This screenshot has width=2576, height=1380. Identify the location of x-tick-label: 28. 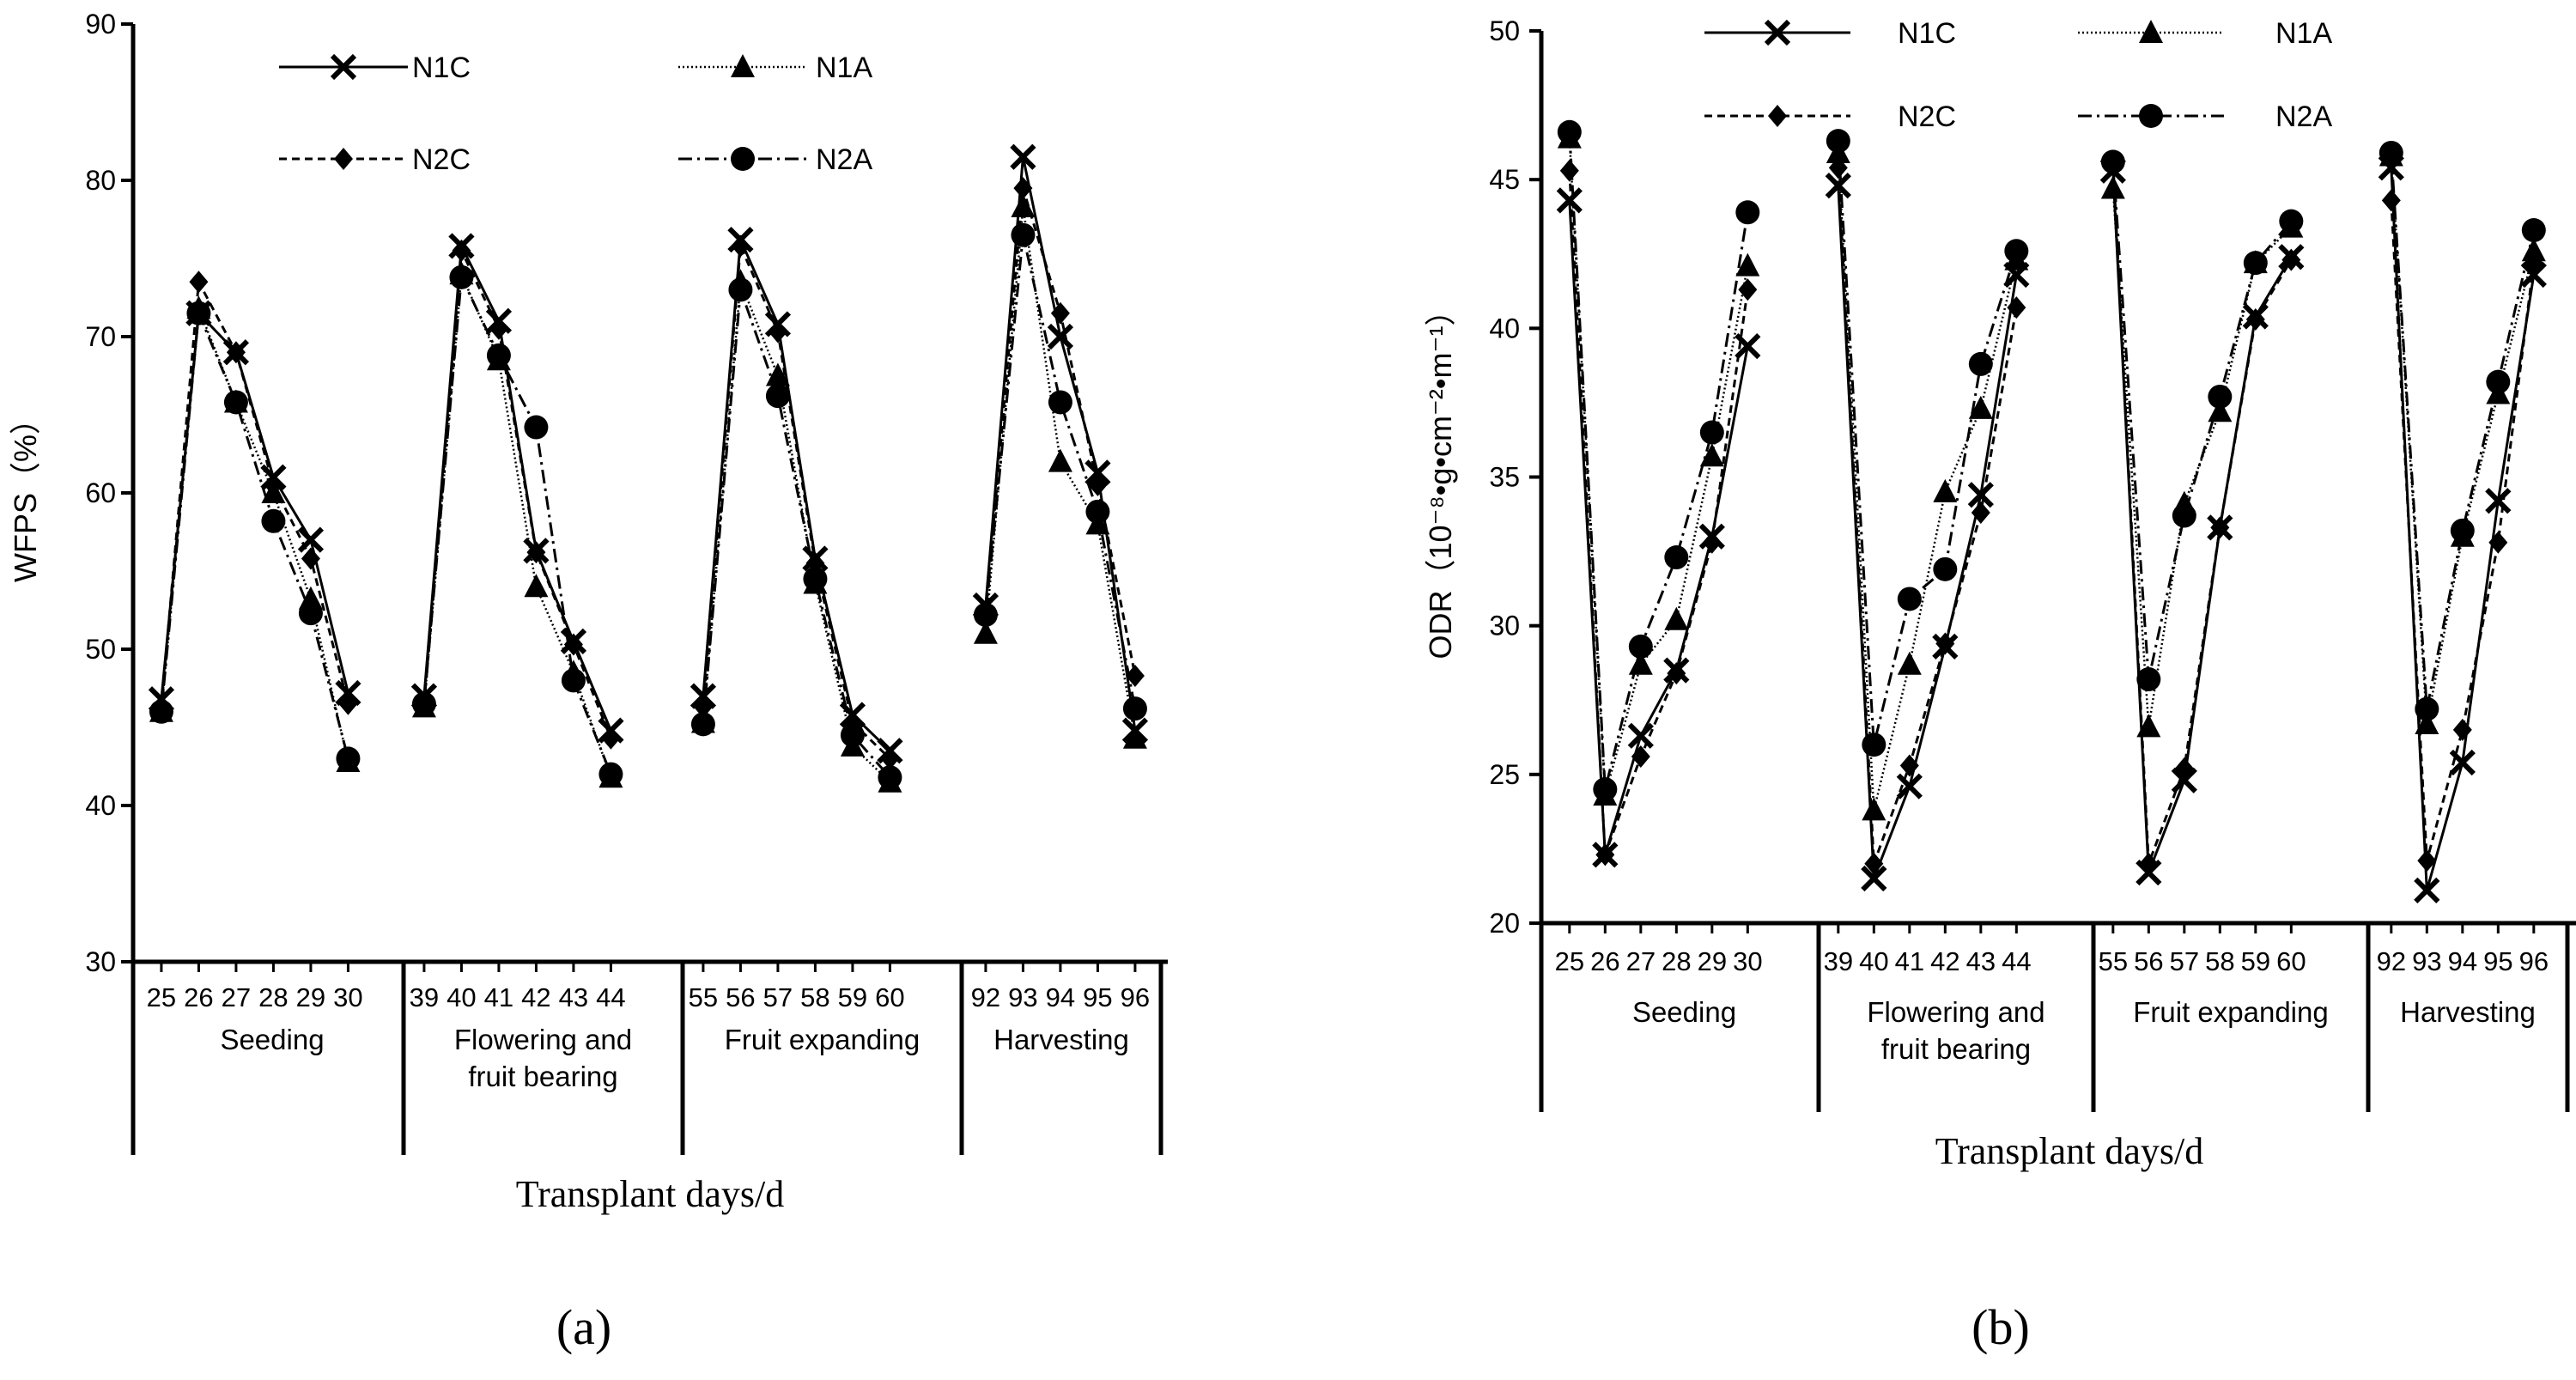
(273, 997).